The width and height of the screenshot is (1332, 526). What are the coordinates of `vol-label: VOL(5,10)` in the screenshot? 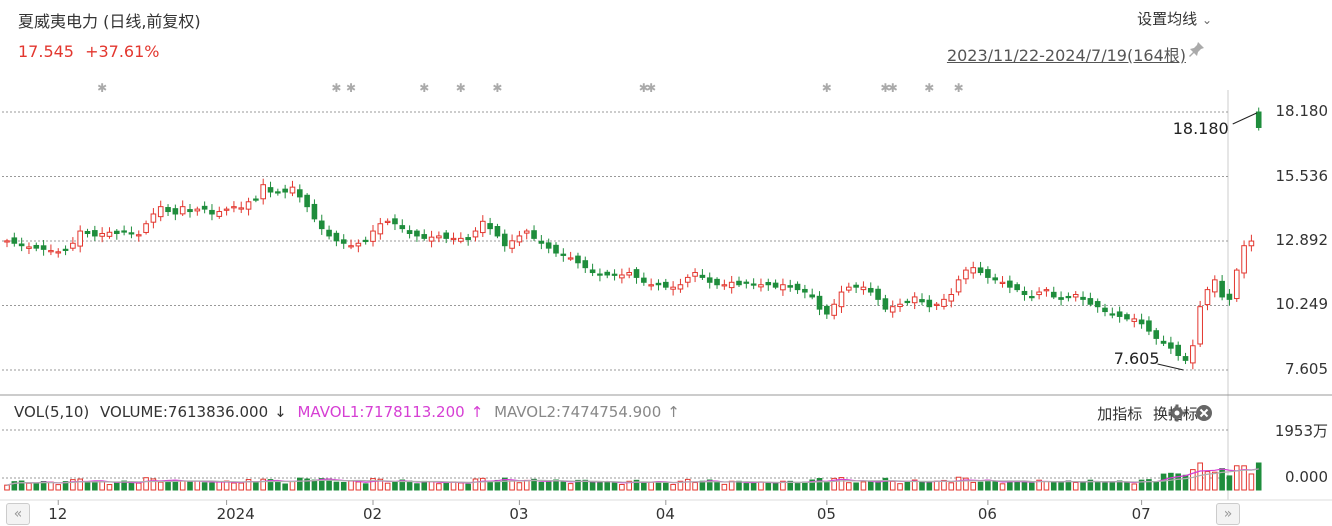 It's located at (52, 412).